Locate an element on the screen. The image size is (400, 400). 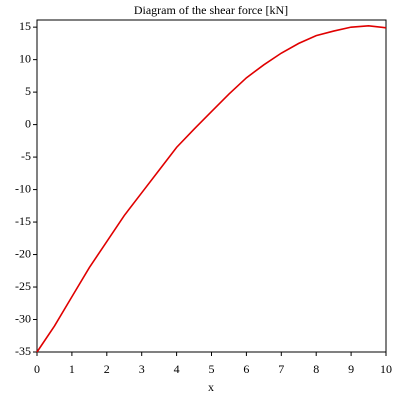
x-tick-label: 10 is located at coordinates (386, 369).